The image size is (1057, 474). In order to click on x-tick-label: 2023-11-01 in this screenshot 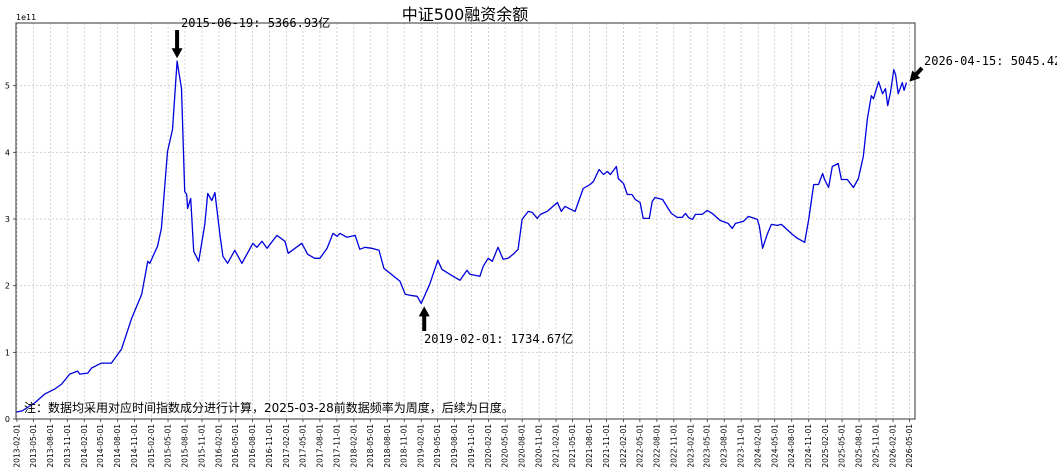, I will do `click(741, 446)`.